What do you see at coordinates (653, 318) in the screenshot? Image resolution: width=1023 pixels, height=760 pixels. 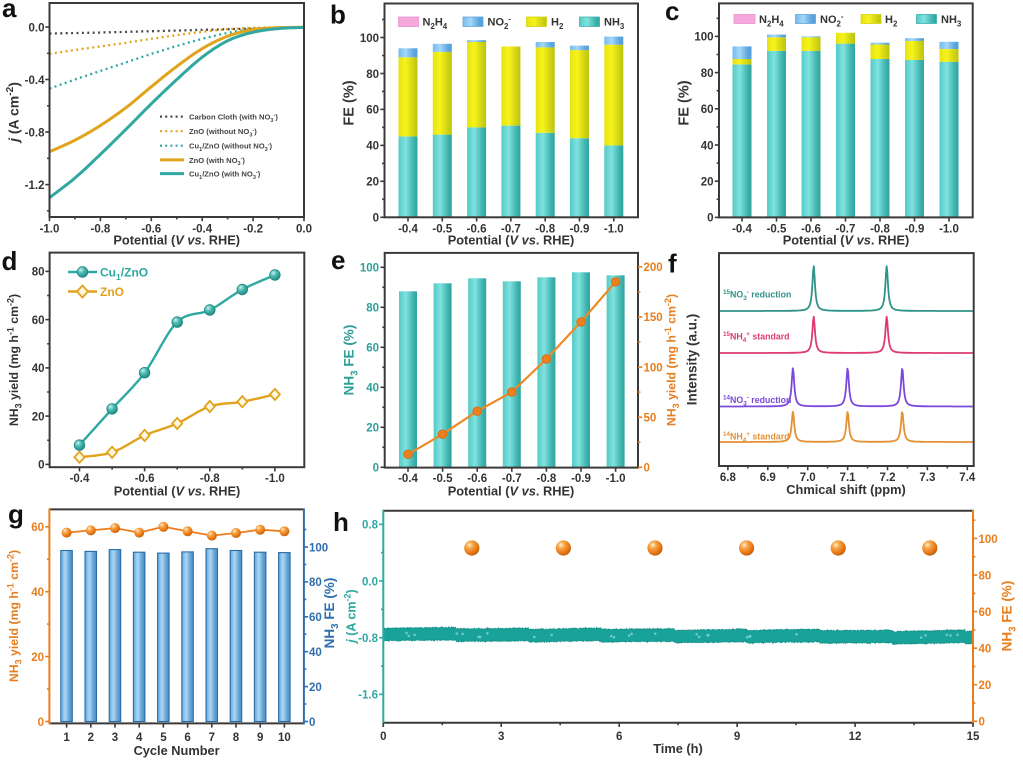 I see `svg-text: 150` at bounding box center [653, 318].